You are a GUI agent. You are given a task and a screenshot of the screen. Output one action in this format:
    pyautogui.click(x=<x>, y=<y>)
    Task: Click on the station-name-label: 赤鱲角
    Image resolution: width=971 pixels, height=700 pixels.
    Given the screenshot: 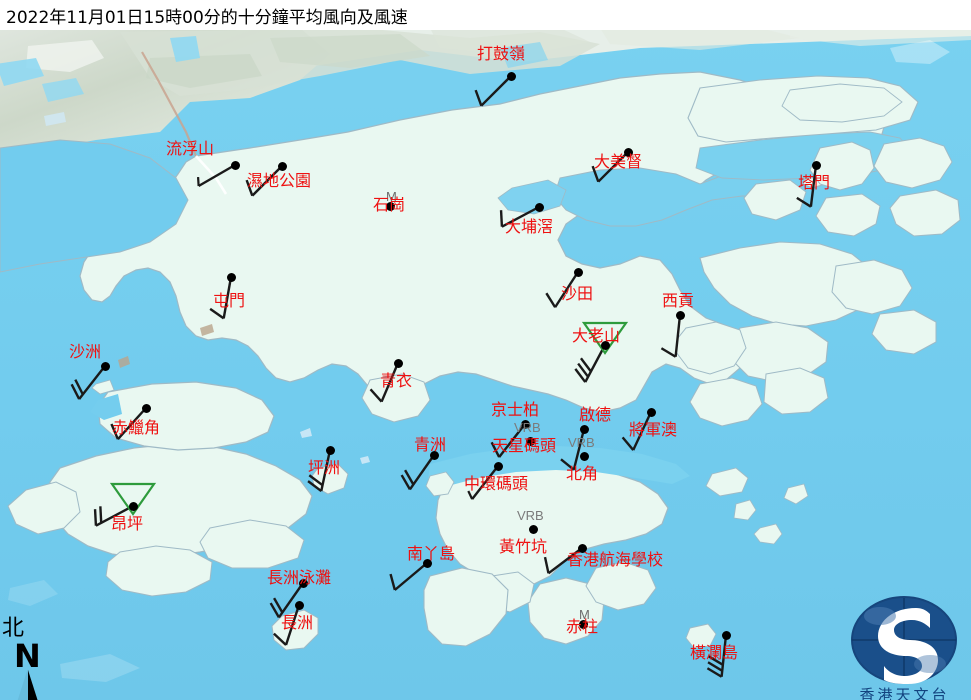 What is the action you would take?
    pyautogui.click(x=136, y=427)
    